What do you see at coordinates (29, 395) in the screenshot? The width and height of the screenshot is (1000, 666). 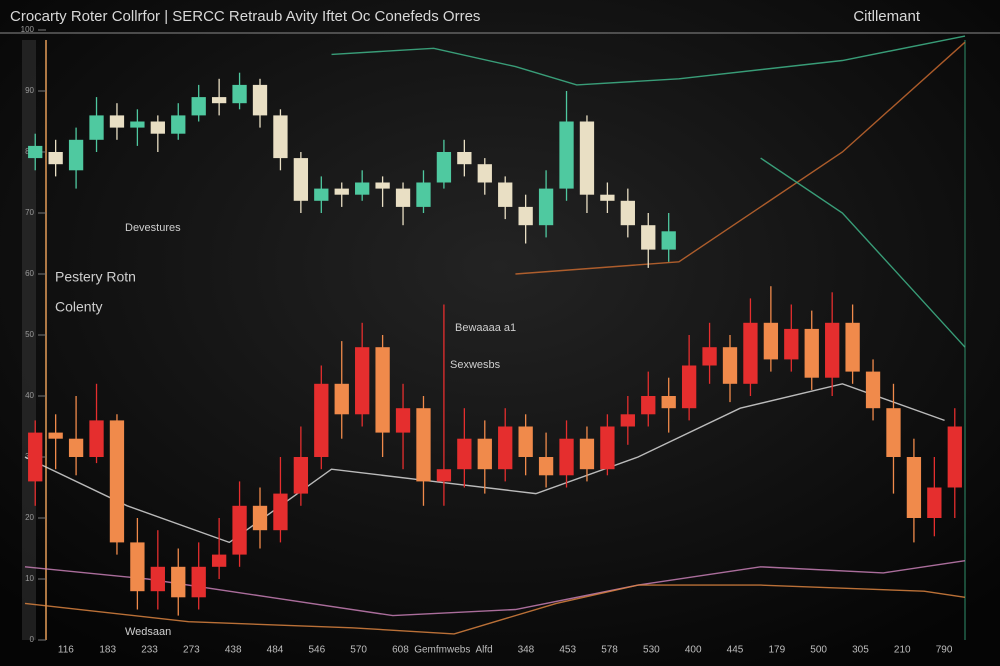 I see `y-tick-label: 40` at bounding box center [29, 395].